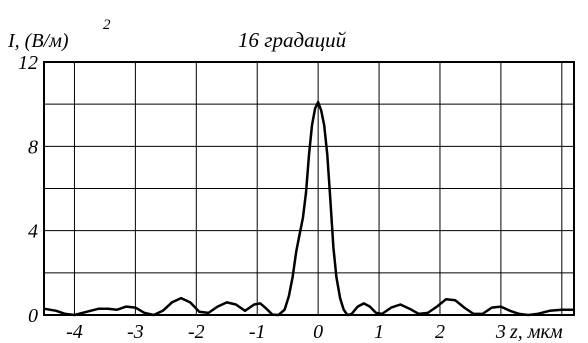  Describe the element at coordinates (440, 332) in the screenshot. I see `x-tick-label: 2` at that location.